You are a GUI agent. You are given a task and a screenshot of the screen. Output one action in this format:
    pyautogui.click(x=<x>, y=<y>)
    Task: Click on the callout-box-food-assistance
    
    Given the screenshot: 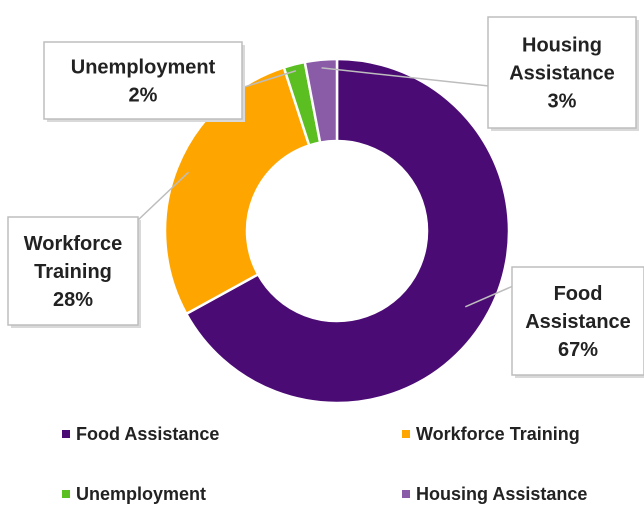 What is the action you would take?
    pyautogui.click(x=577, y=321)
    